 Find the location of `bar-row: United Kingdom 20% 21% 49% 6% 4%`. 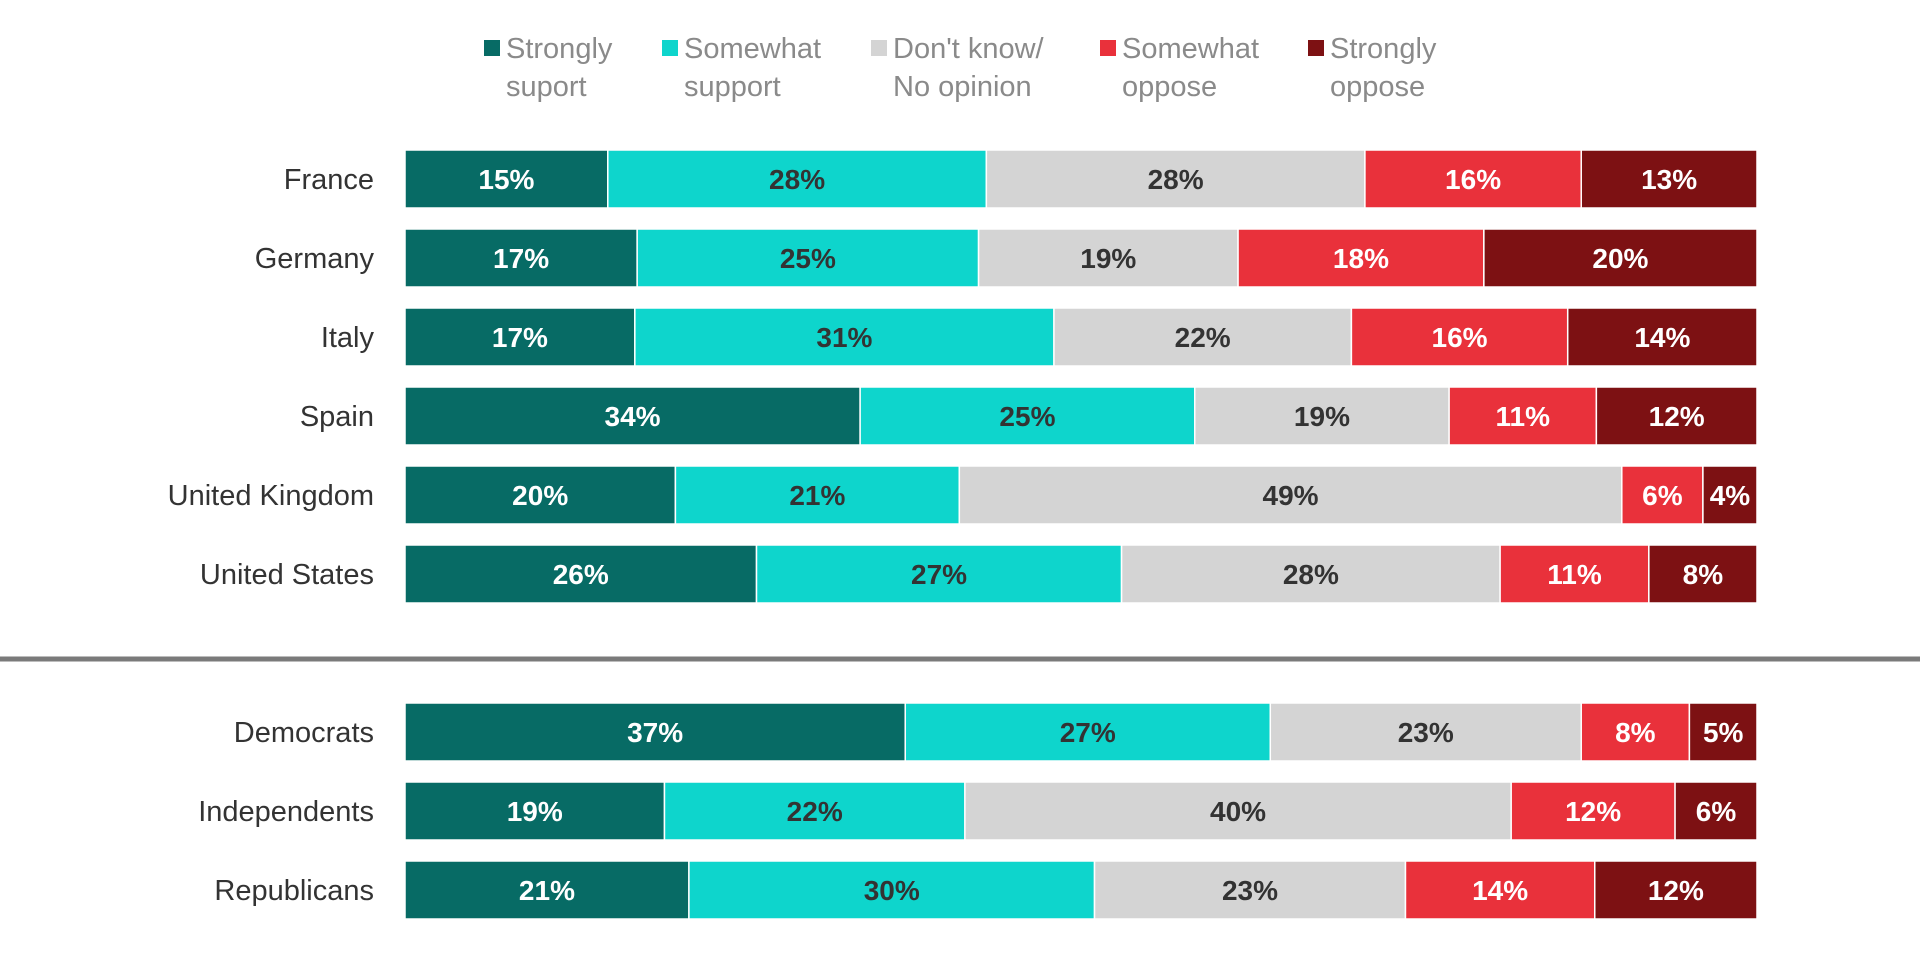

bar-row: United Kingdom 20% 21% 49% 6% 4% is located at coordinates (963, 495).